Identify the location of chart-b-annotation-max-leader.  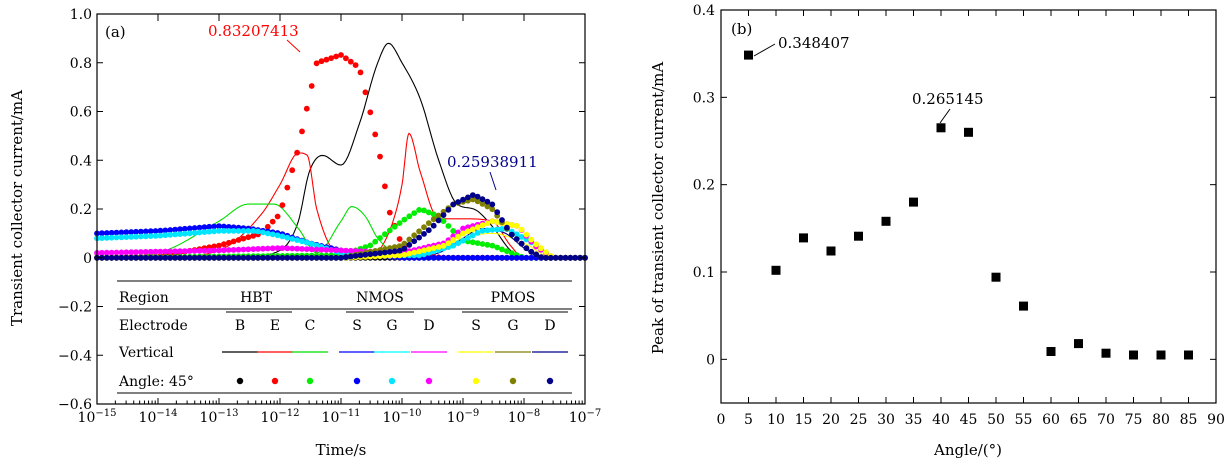
(764, 50).